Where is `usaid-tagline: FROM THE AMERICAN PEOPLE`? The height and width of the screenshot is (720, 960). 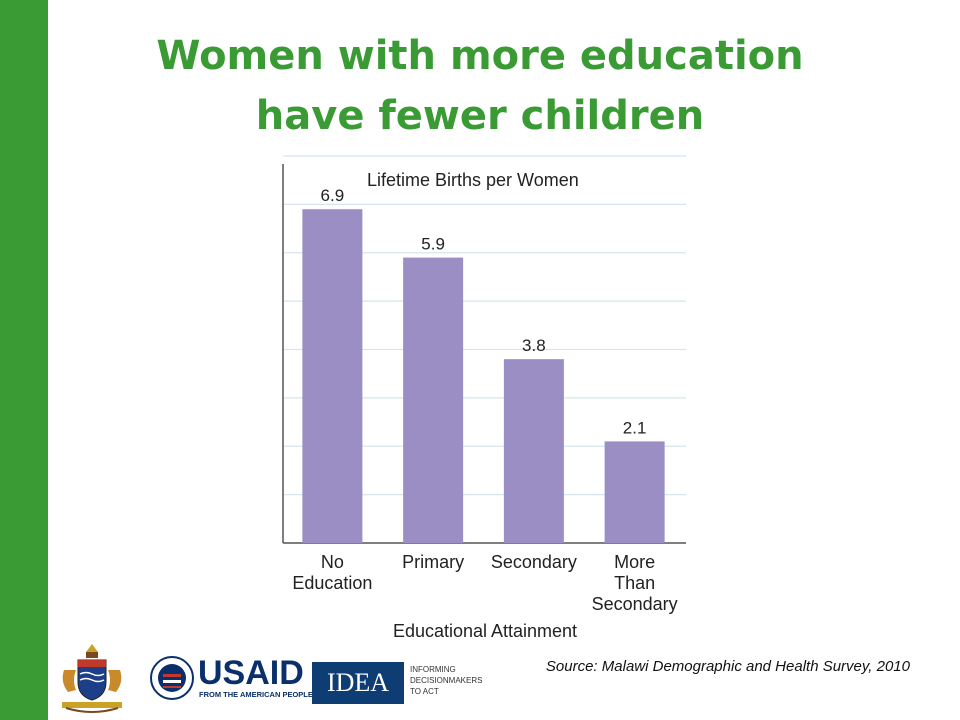
usaid-tagline: FROM THE AMERICAN PEOPLE is located at coordinates (256, 694).